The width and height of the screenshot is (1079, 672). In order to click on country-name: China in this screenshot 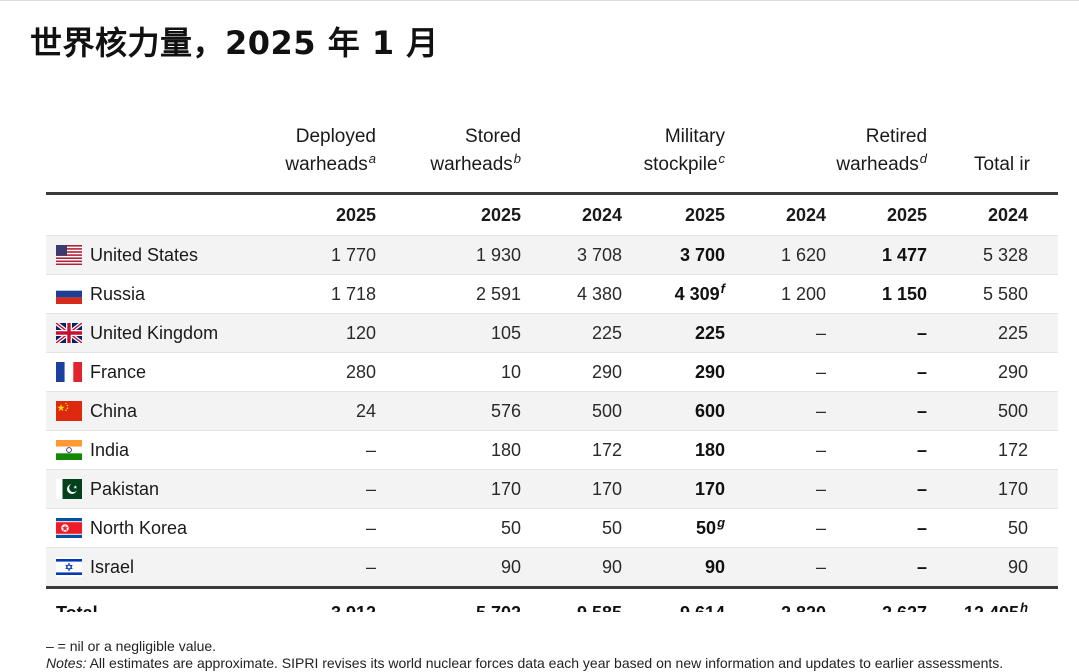, I will do `click(114, 410)`.